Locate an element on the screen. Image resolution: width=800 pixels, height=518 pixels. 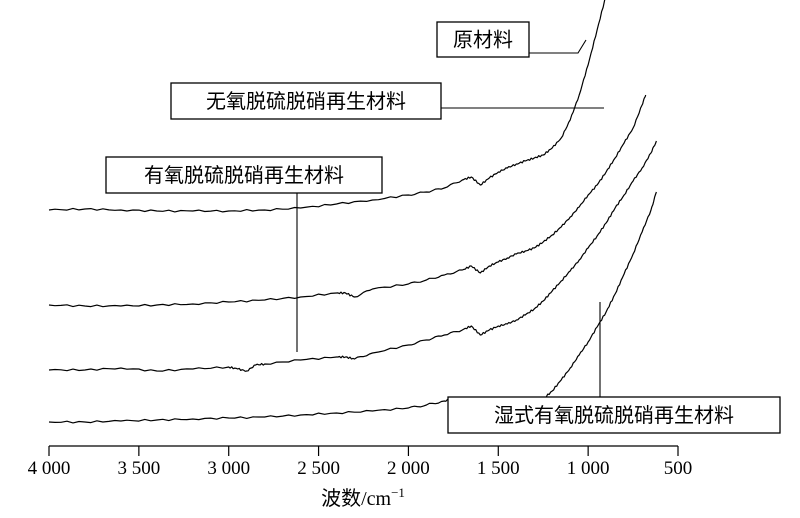
series-label-4: 湿式有氧脱硫脱硝再生材料 is located at coordinates (614, 415).